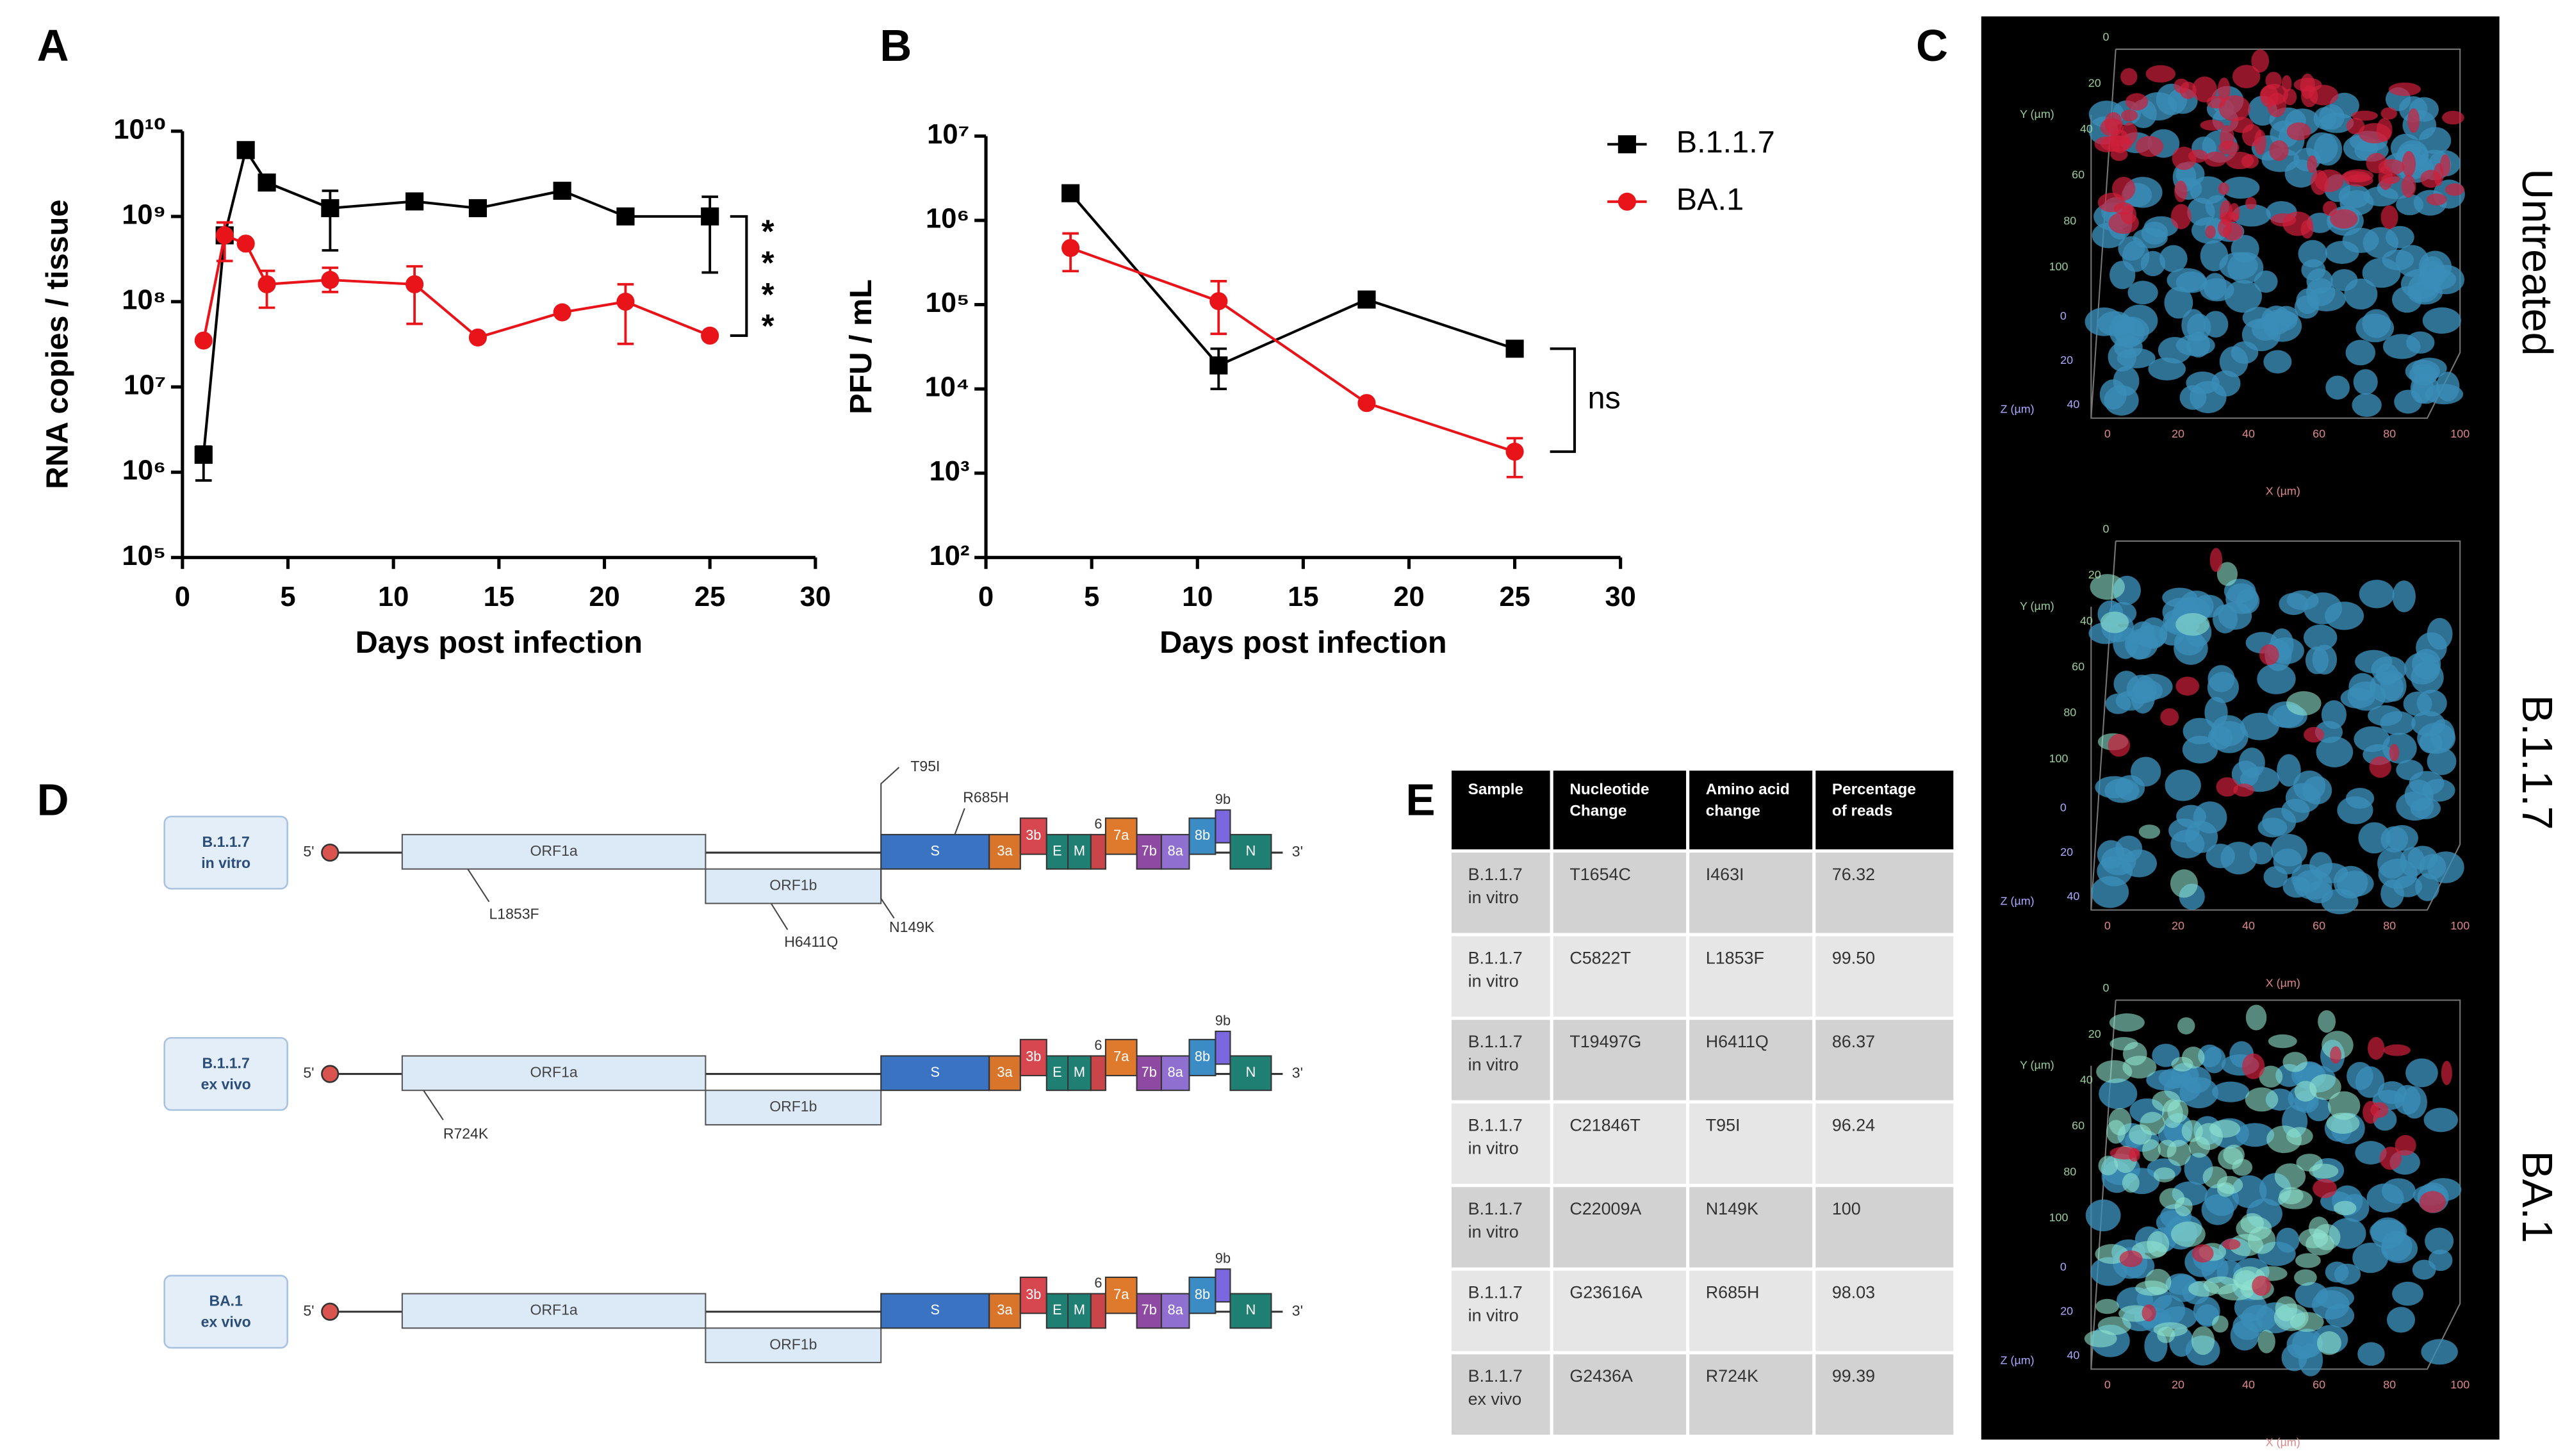 The image size is (2572, 1456). What do you see at coordinates (811, 941) in the screenshot?
I see `mutation-label: H6411Q` at bounding box center [811, 941].